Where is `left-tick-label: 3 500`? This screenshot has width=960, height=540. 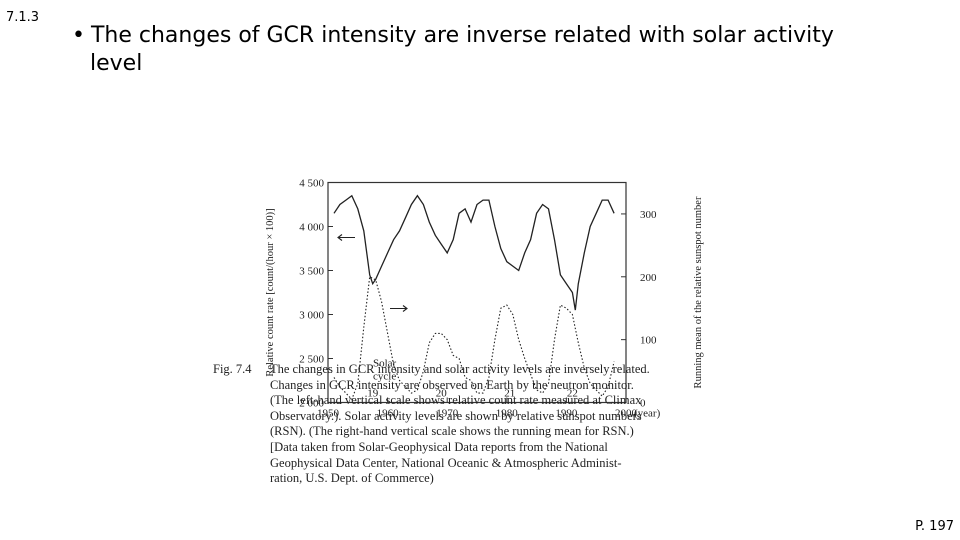
left-tick-label: 3 500 is located at coordinates (311, 272).